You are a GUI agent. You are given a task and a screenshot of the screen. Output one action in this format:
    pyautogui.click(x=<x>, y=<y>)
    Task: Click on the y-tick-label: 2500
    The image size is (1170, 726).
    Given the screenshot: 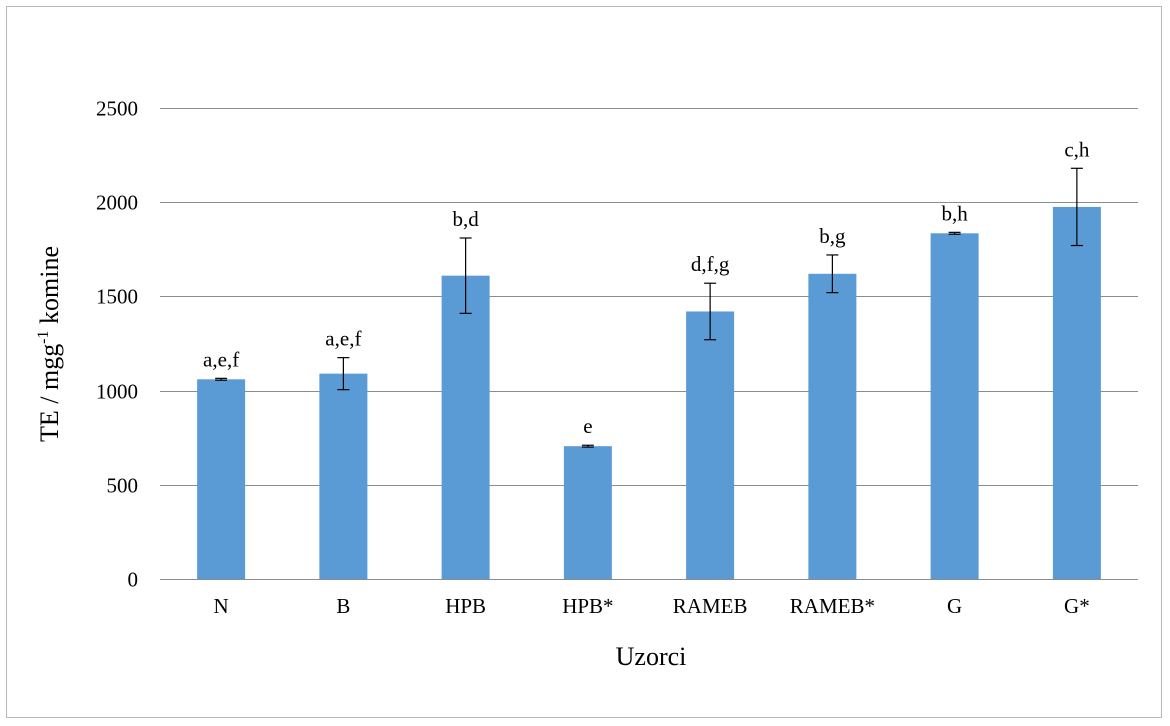 What is the action you would take?
    pyautogui.click(x=117, y=109)
    